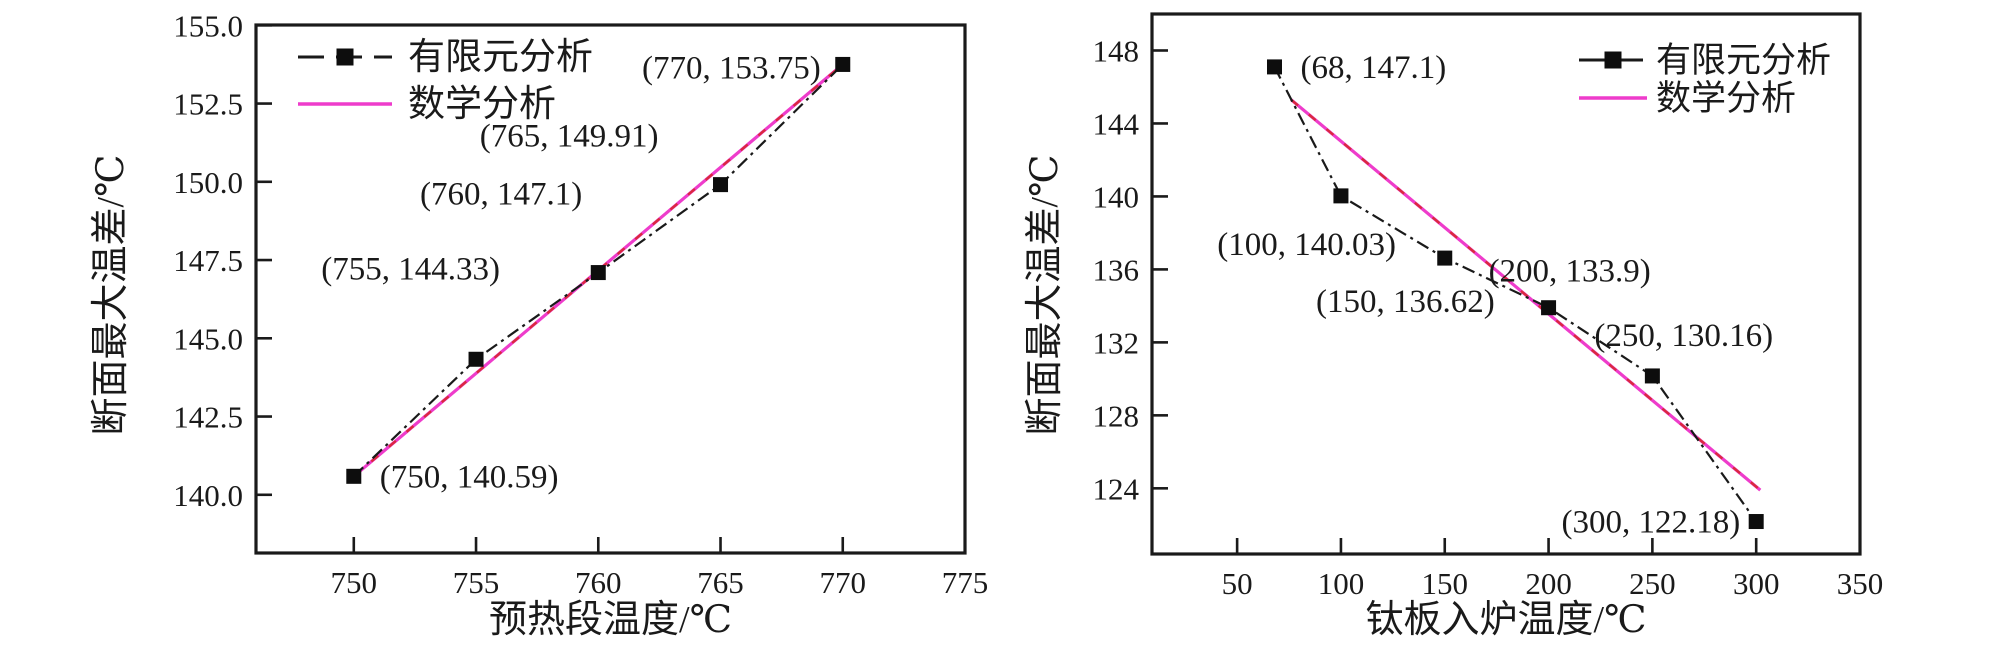  I want to click on x-tick-label: 100, so click(1341, 583).